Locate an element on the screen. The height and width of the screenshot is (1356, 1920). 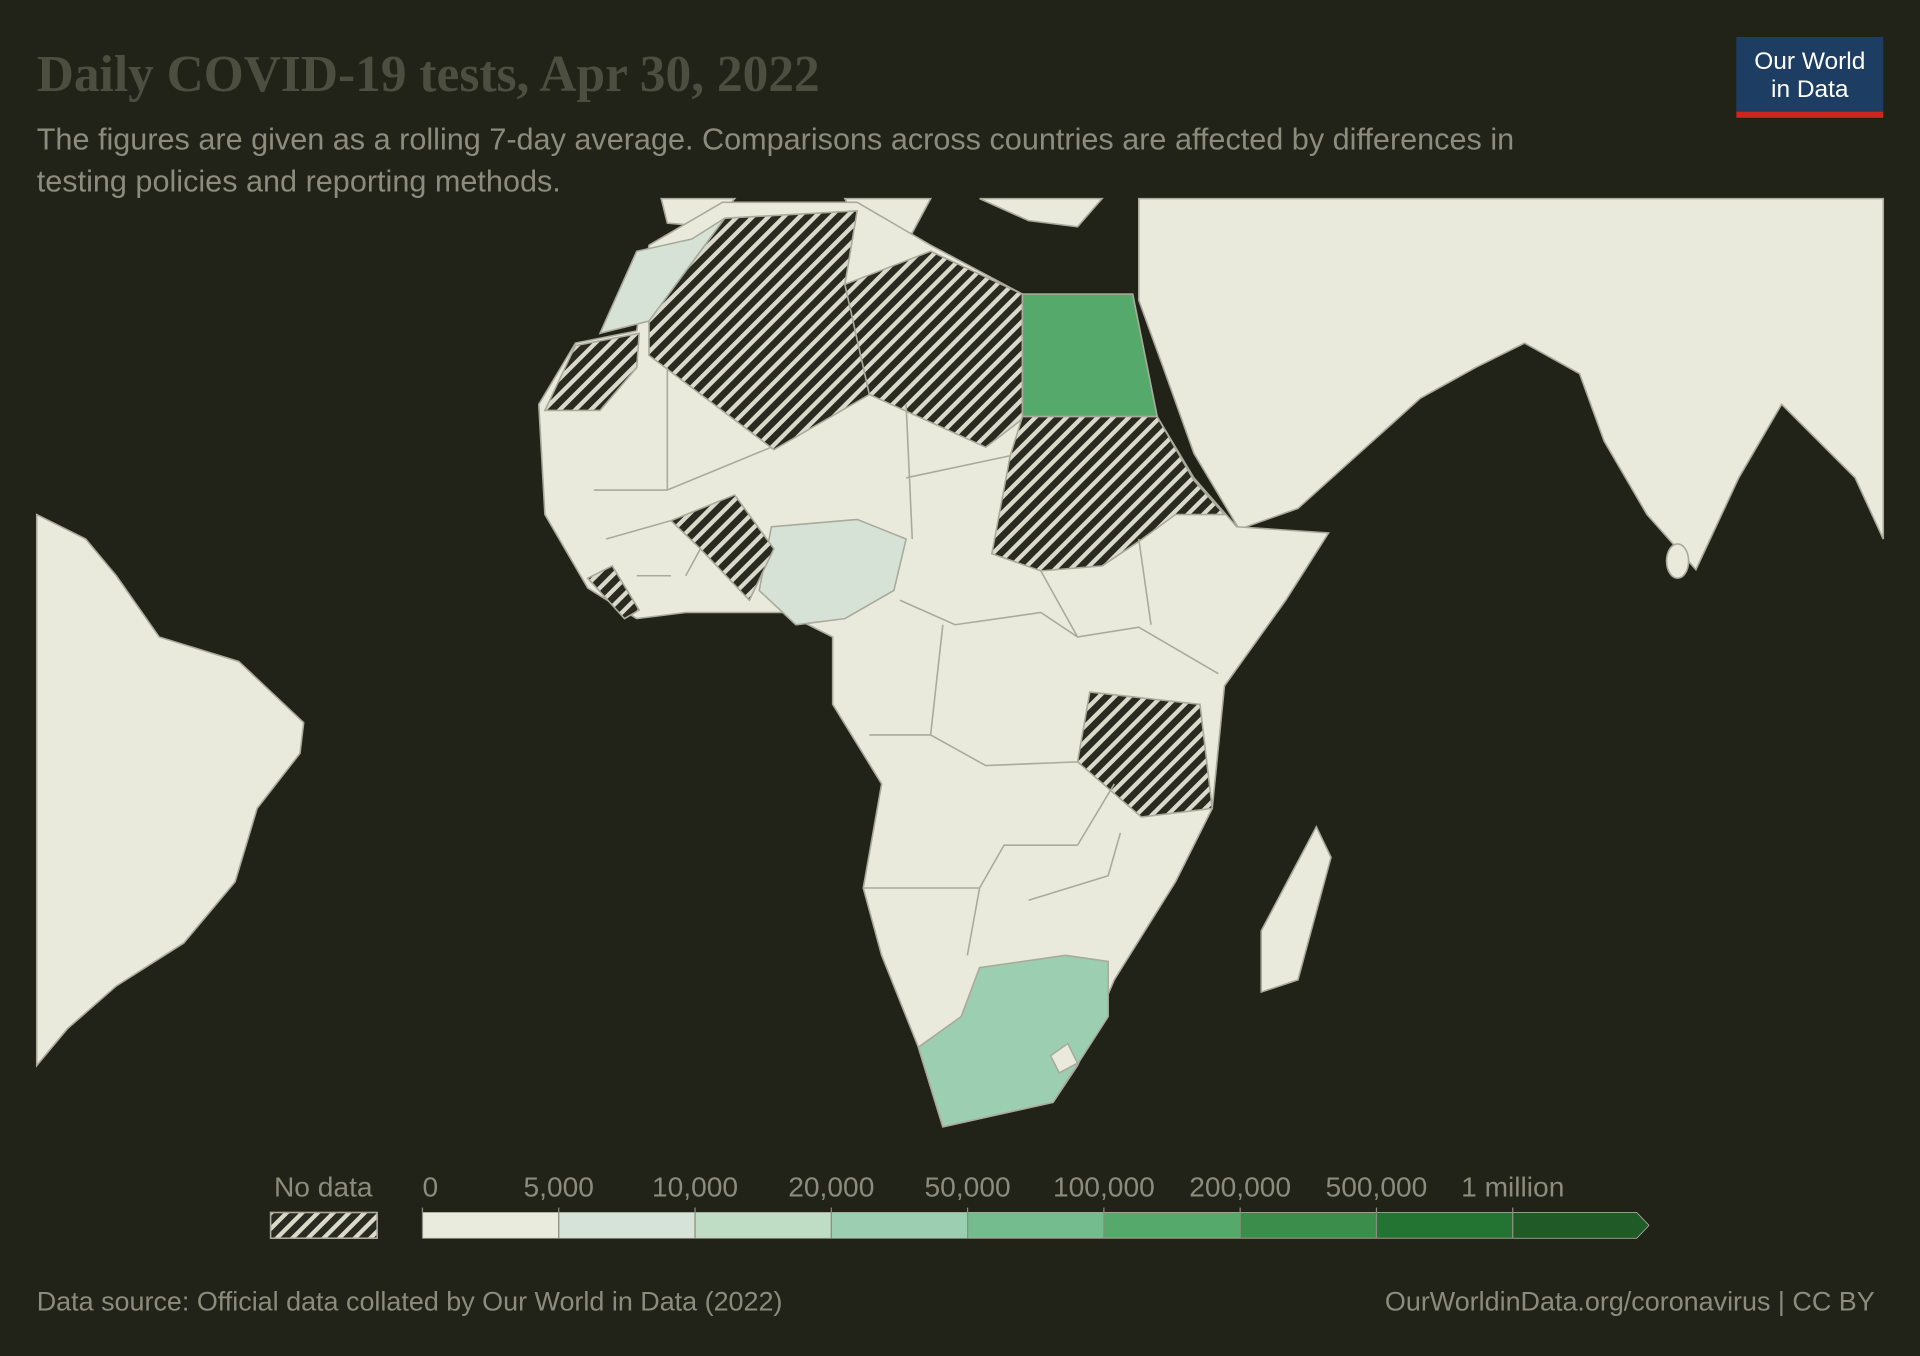
nigeria is located at coordinates (833, 572).